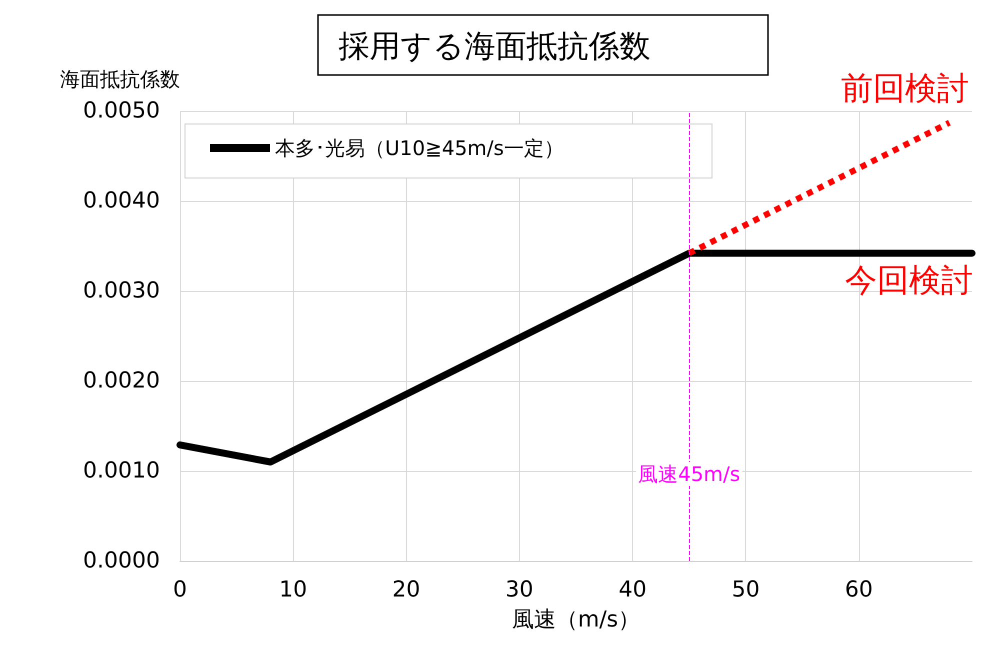  Describe the element at coordinates (632, 590) in the screenshot. I see `x-tick-label: 40` at that location.